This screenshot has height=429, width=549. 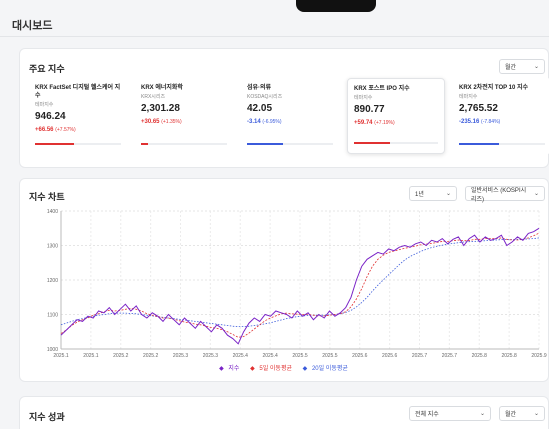 What do you see at coordinates (522, 413) in the screenshot?
I see `perf-period-select: 월간 ⌄` at bounding box center [522, 413].